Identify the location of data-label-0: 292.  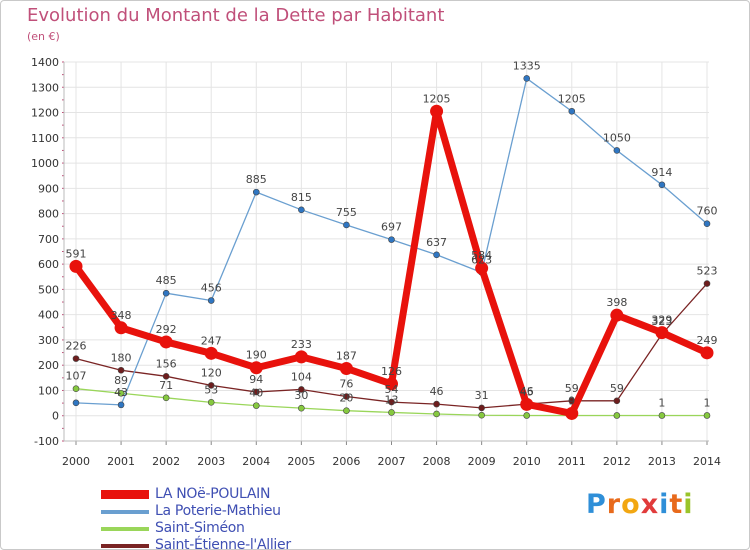
(166, 329).